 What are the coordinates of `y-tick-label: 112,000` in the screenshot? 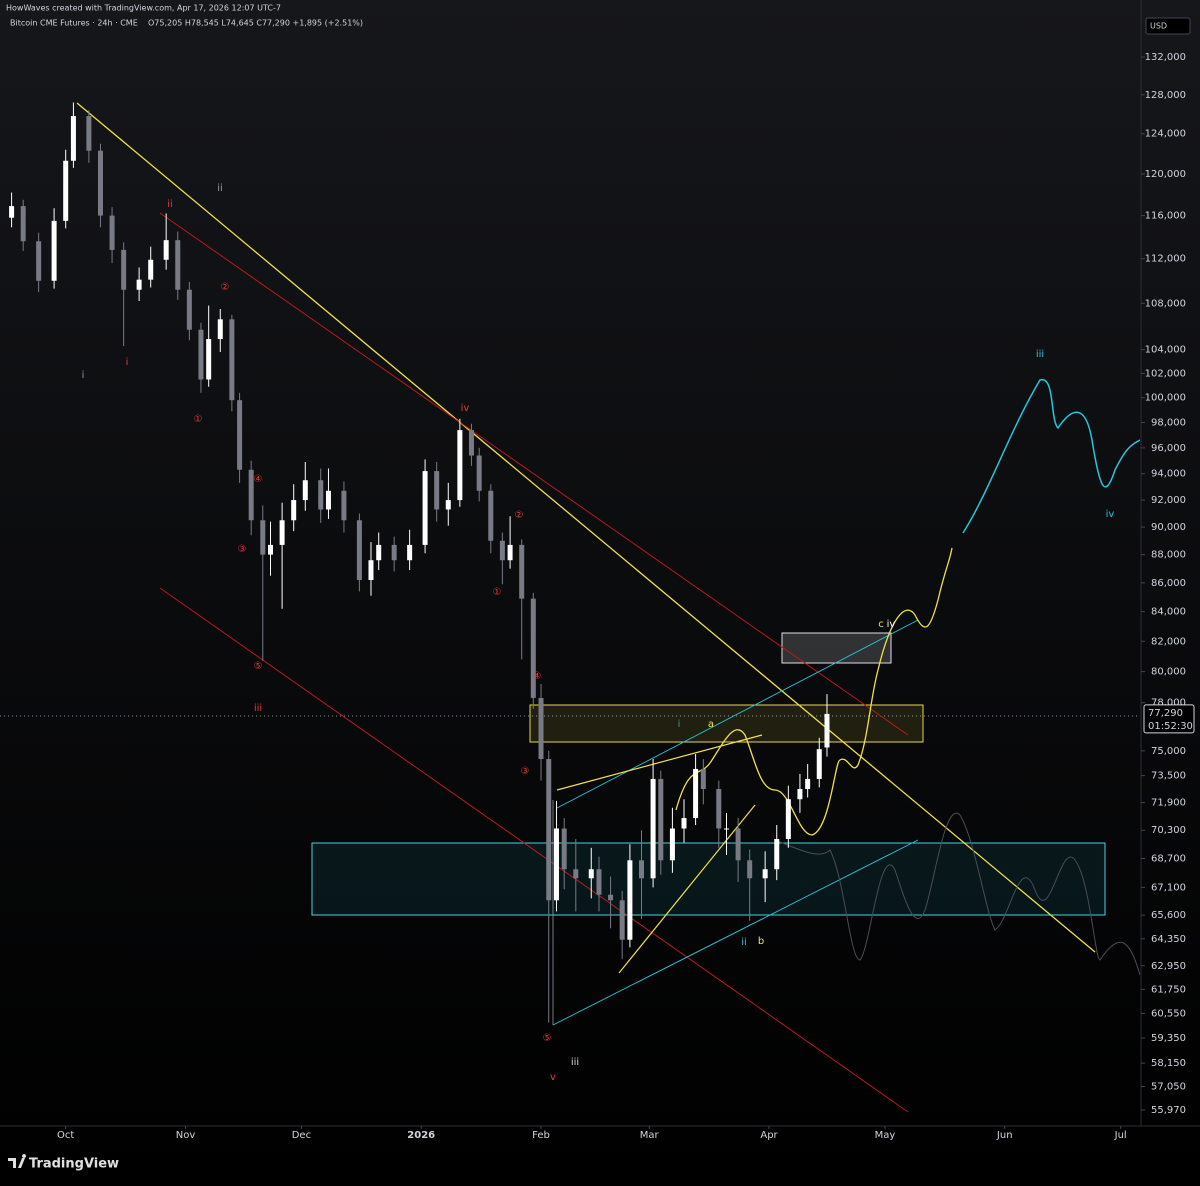 It's located at (1165, 259).